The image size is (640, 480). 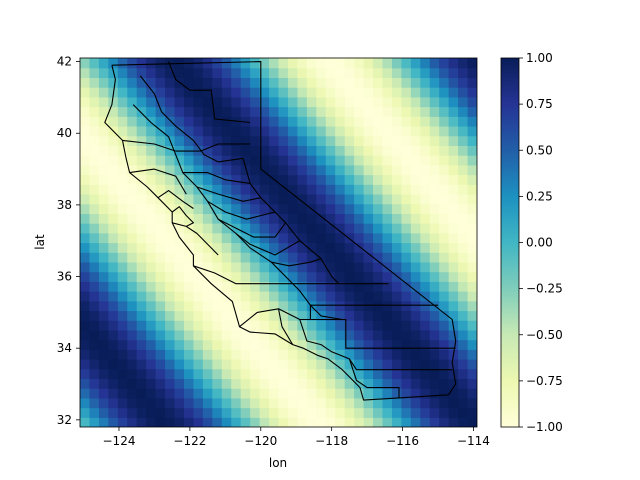 What do you see at coordinates (260, 441) in the screenshot?
I see `x-tick-label: −120` at bounding box center [260, 441].